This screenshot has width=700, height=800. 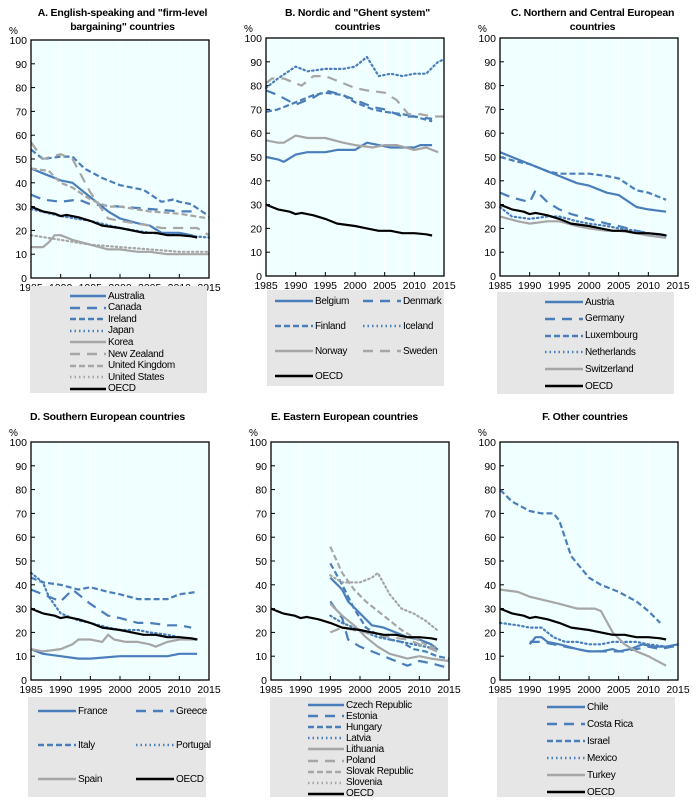 I want to click on legend-item: Greece, so click(x=171, y=711).